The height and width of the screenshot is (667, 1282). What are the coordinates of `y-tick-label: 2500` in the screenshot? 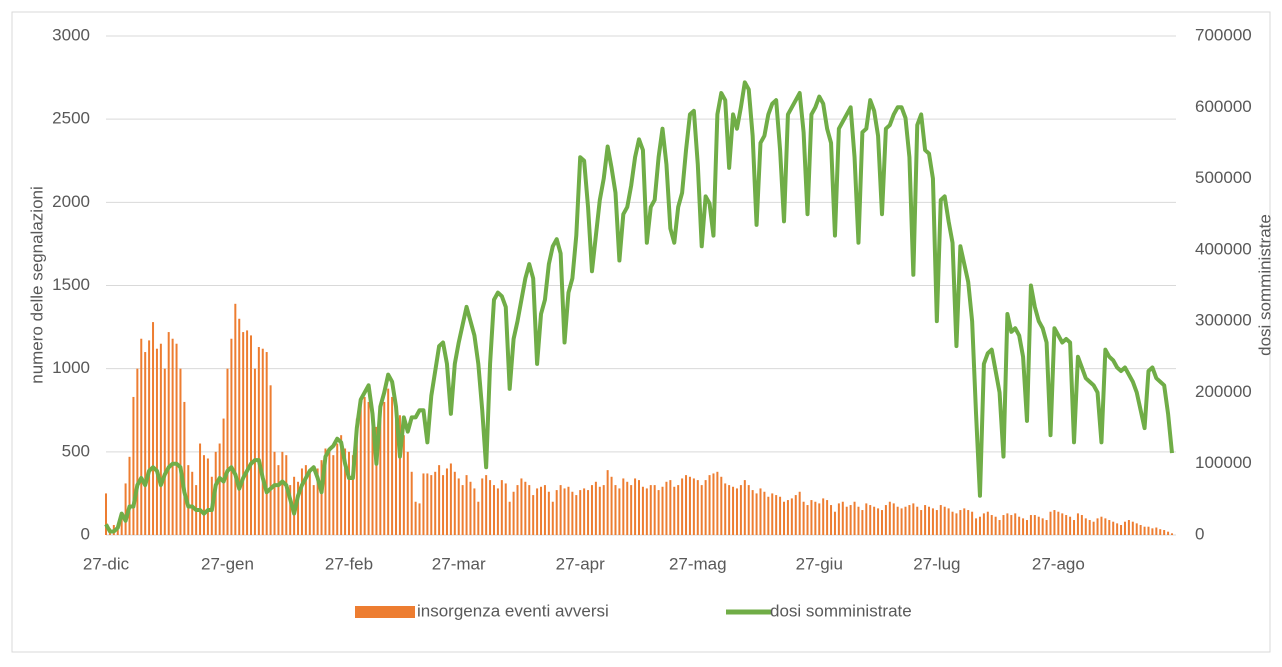 It's located at (71, 118).